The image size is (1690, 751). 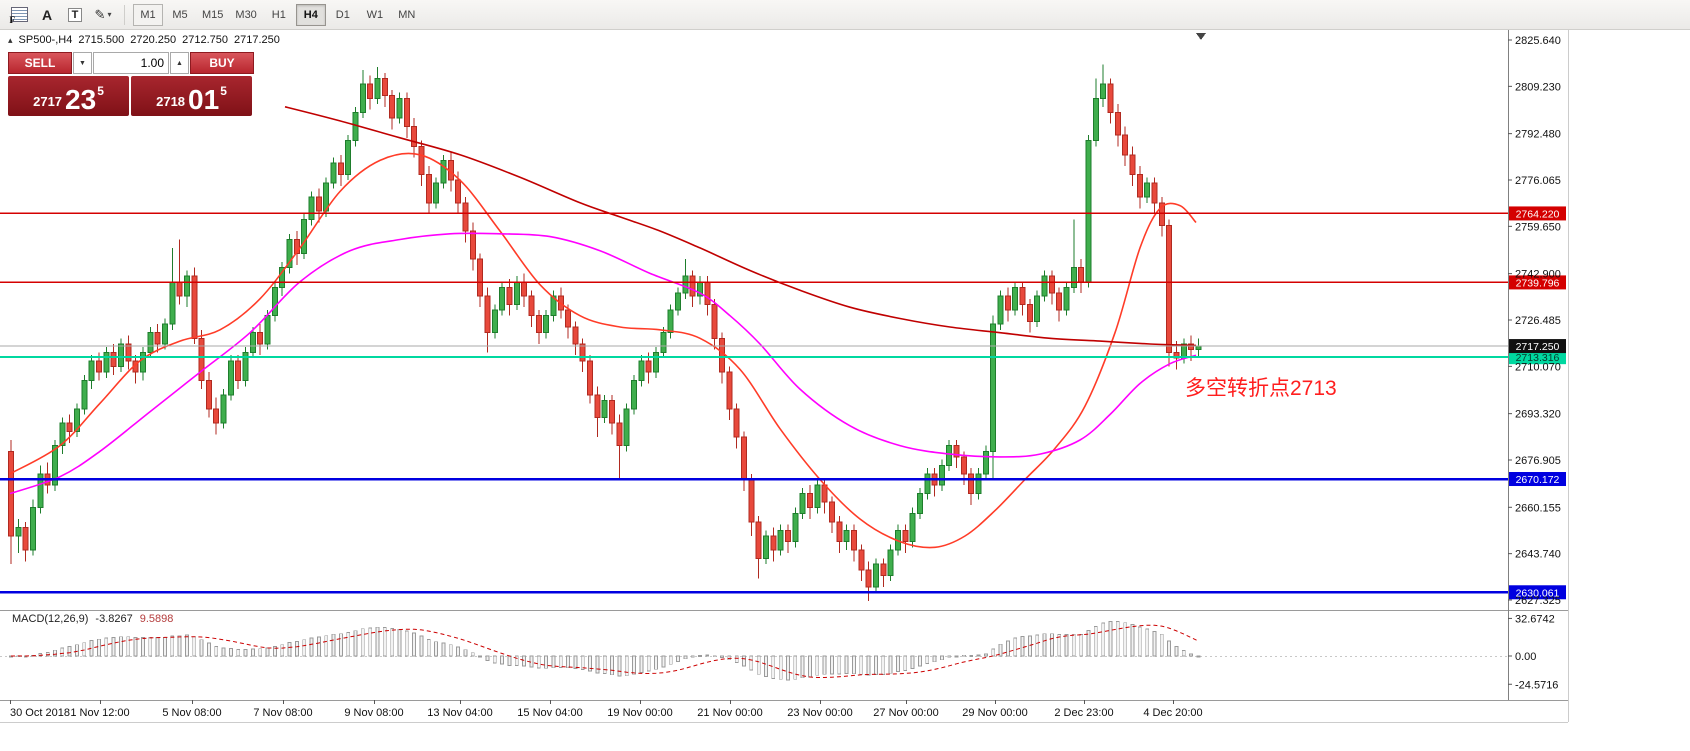 What do you see at coordinates (180, 15) in the screenshot?
I see `timeframe-button-m5: M5` at bounding box center [180, 15].